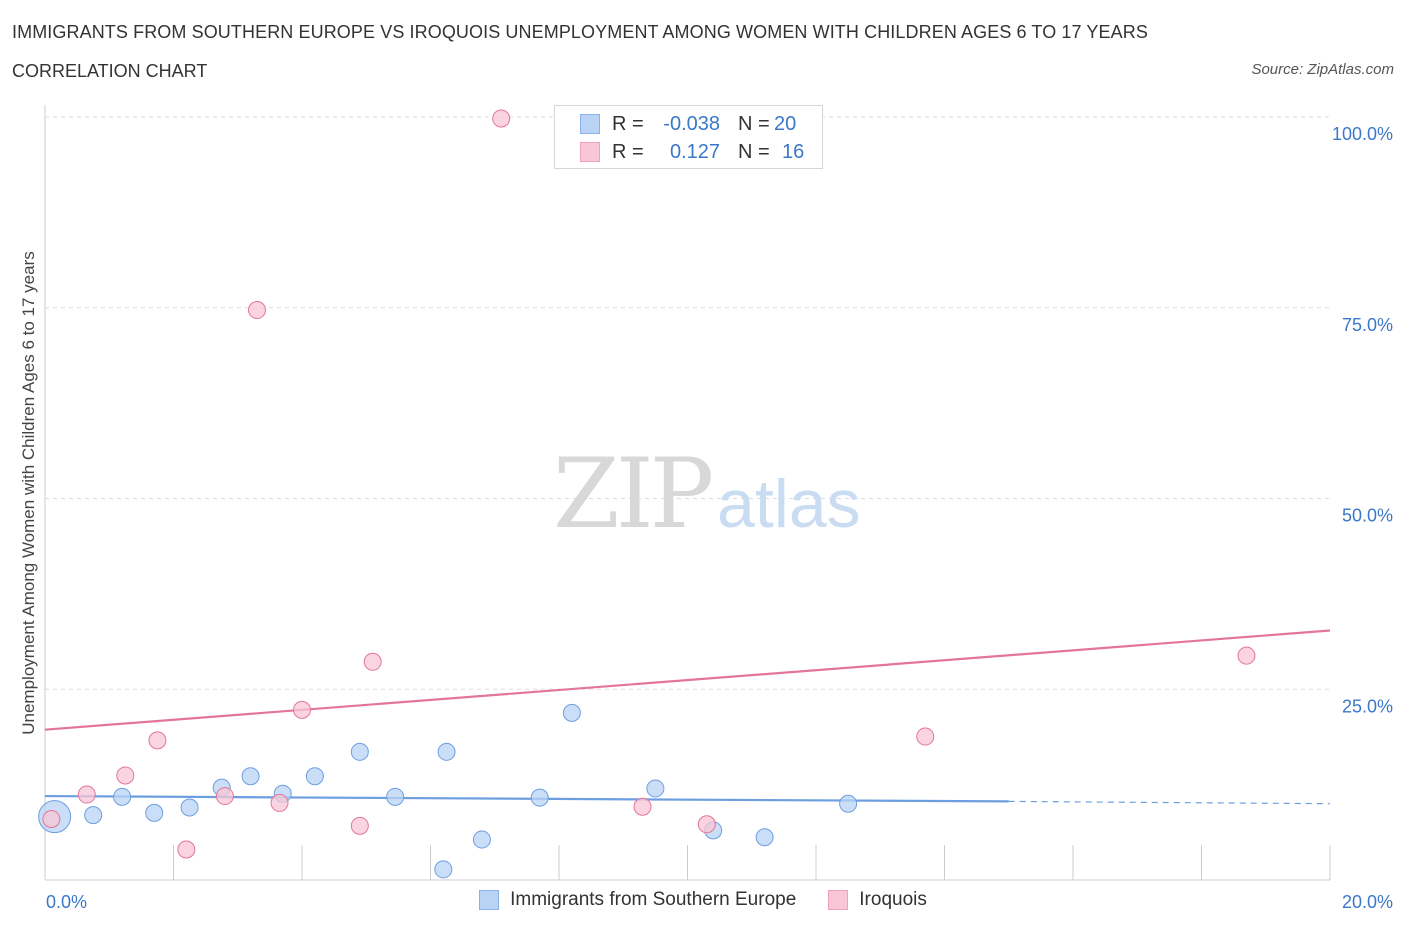  What do you see at coordinates (1367, 516) in the screenshot?
I see `y-tick-label: 50.0%` at bounding box center [1367, 516].